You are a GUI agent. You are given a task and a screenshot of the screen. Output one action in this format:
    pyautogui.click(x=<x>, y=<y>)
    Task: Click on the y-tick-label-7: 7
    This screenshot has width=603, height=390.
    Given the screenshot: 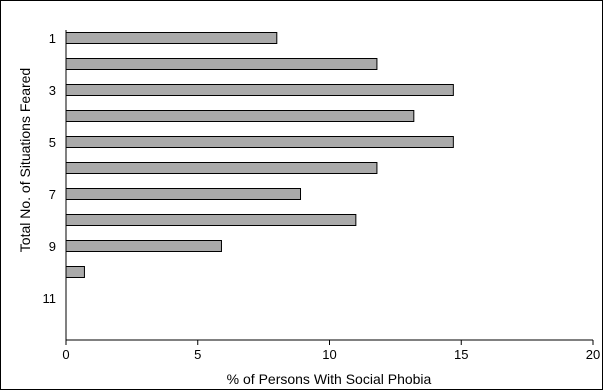 What is the action you would take?
    pyautogui.click(x=52, y=194)
    